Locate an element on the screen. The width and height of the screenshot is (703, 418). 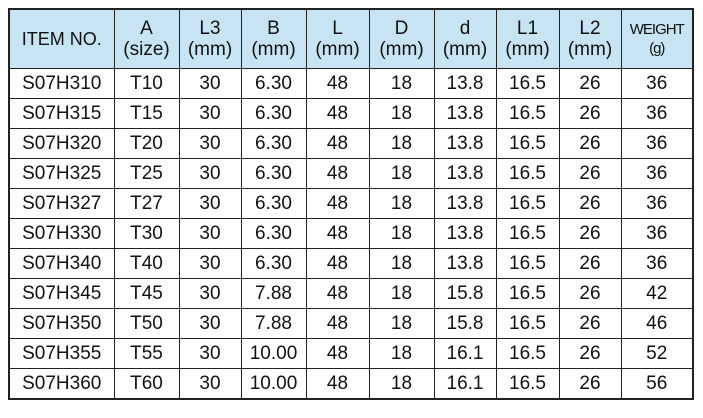
header-label: B is located at coordinates (273, 28).